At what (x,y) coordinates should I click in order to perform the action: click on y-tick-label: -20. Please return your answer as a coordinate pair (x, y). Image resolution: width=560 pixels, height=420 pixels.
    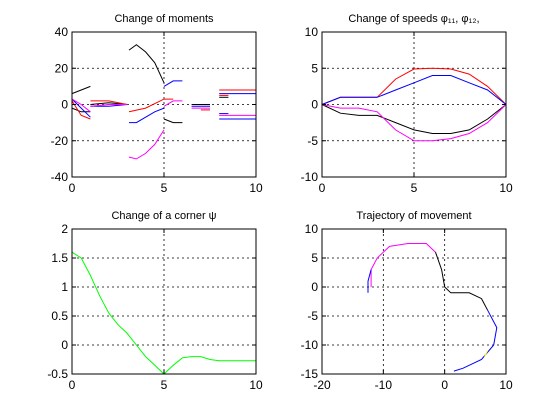
    Looking at the image, I should click on (60, 141).